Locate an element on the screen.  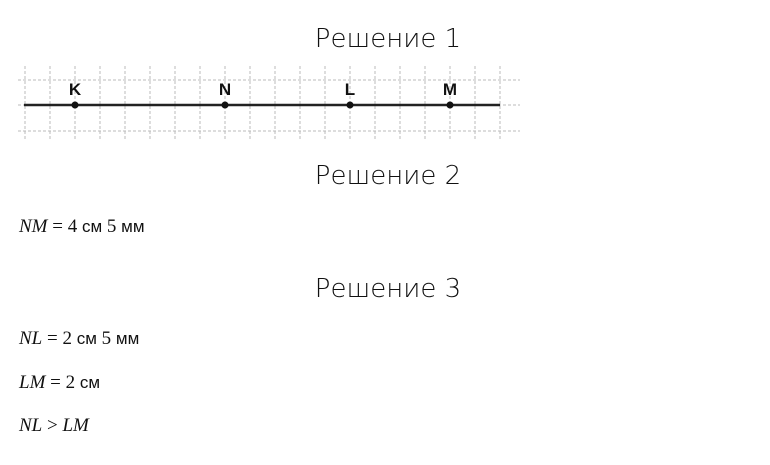
point-label: K is located at coordinates (75, 89).